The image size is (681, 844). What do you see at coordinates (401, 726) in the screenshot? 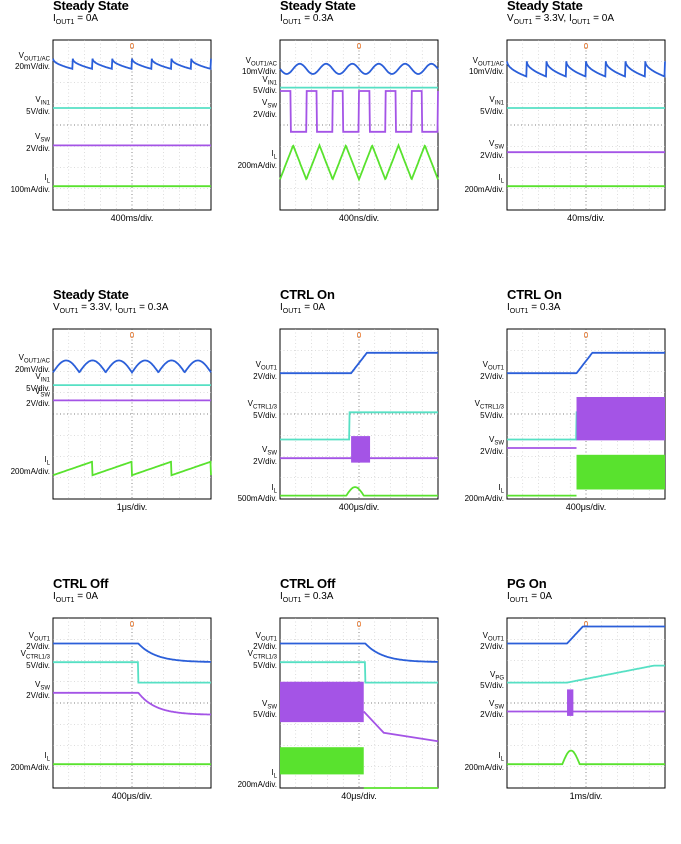
I see `trace-baseline` at bounding box center [401, 726].